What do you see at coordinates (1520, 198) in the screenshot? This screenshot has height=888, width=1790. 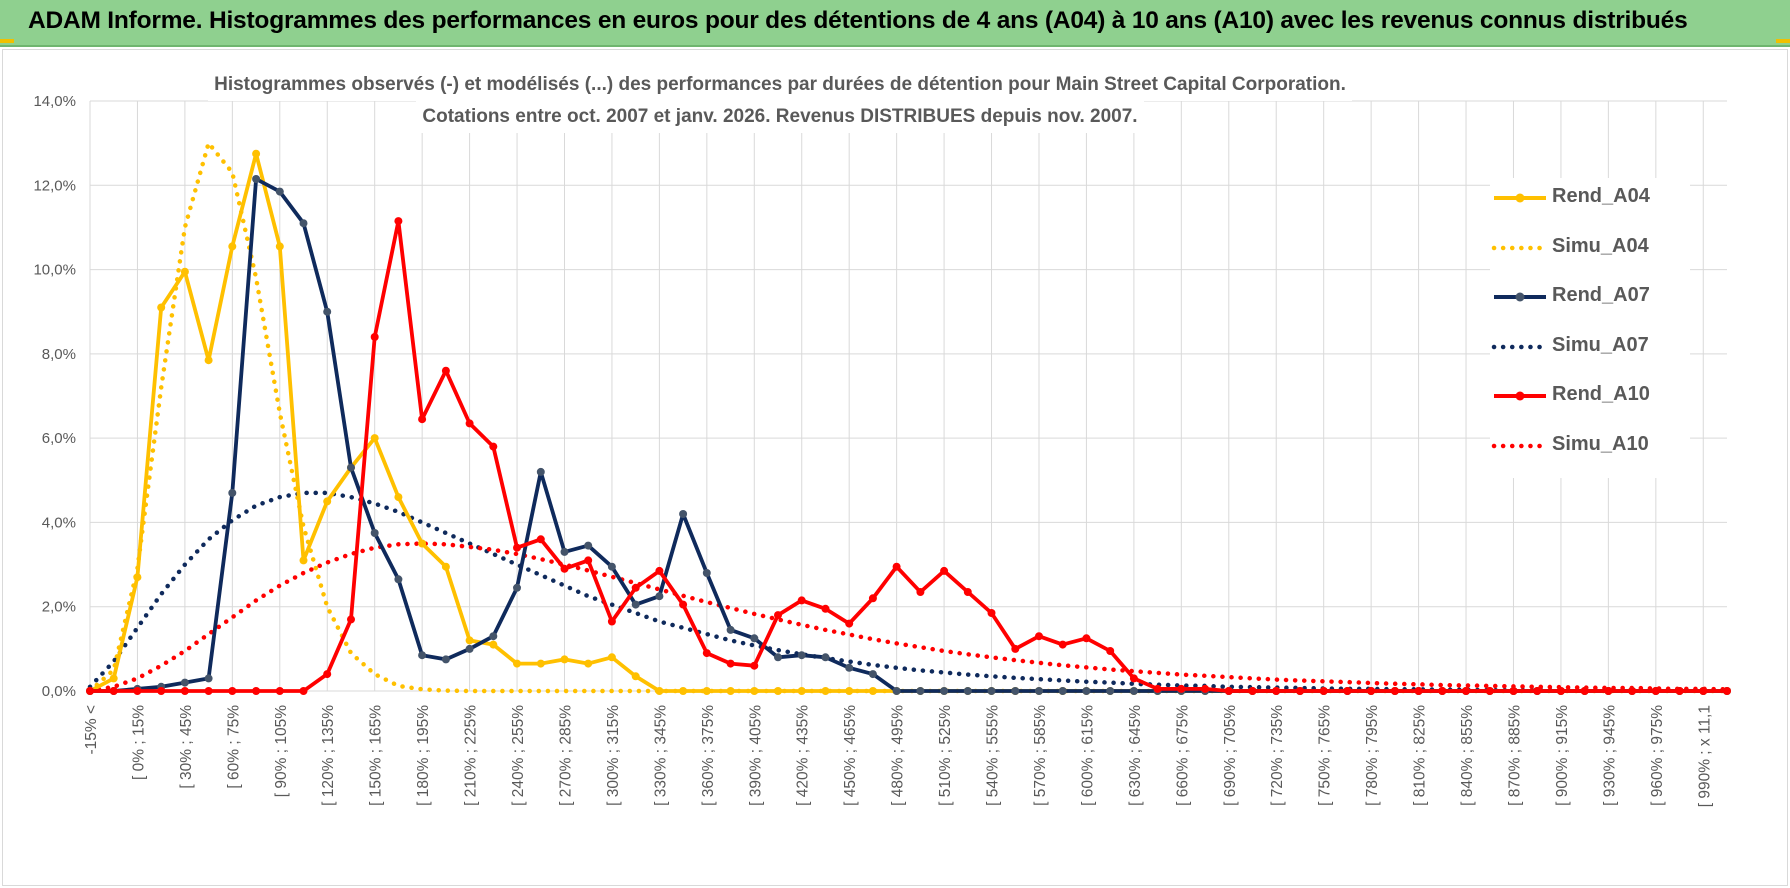 I see `legend-swatch-rend-a04` at bounding box center [1520, 198].